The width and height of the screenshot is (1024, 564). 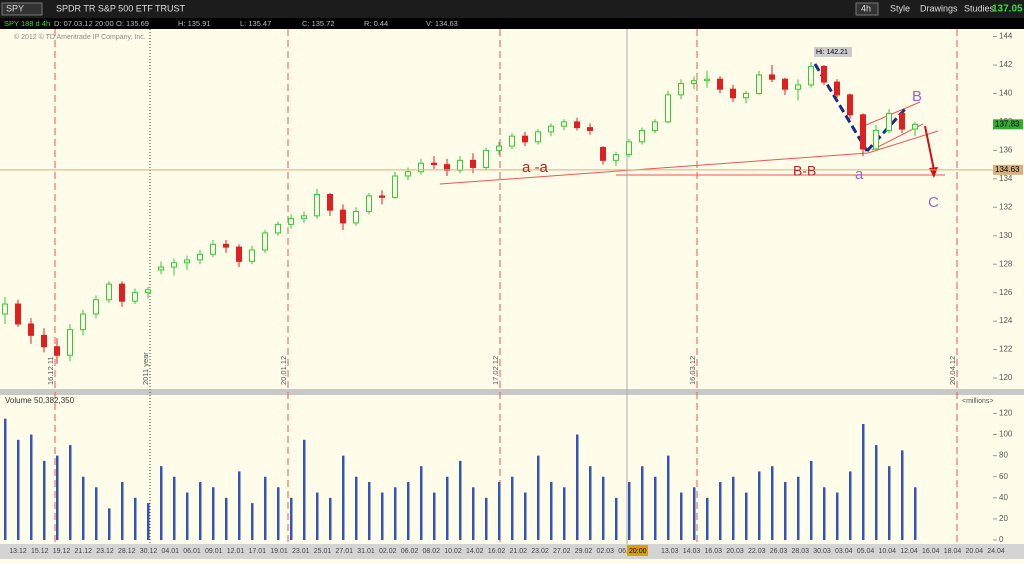 I want to click on style-button: Style, so click(x=900, y=8).